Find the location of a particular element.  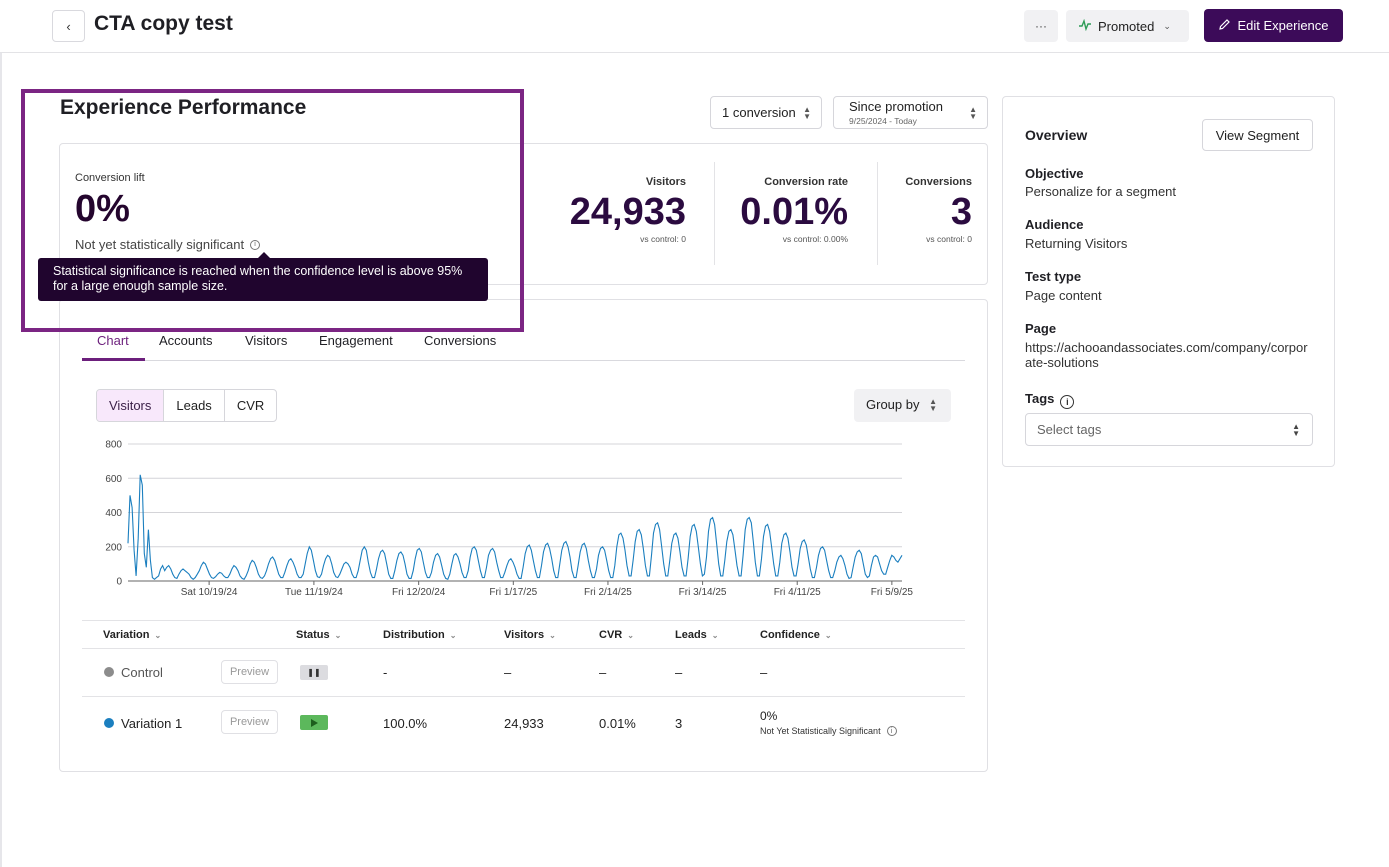

section-title: Experience Performance is located at coordinates (183, 107).